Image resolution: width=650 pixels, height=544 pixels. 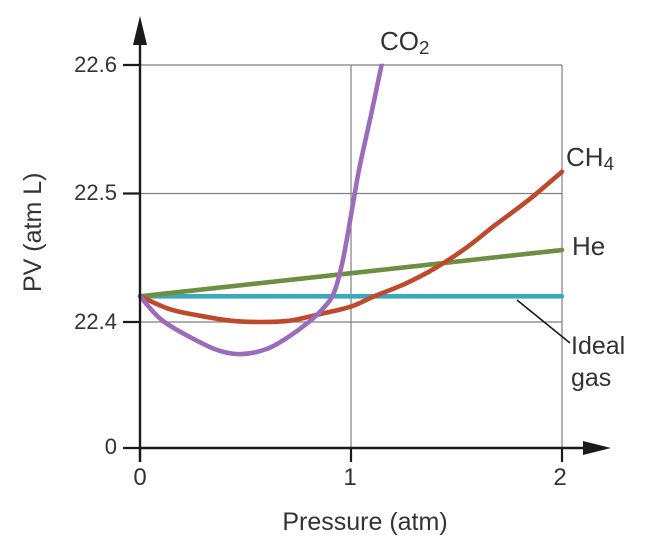 What do you see at coordinates (95, 64) in the screenshot?
I see `y-tick-label-22-6: 22.6` at bounding box center [95, 64].